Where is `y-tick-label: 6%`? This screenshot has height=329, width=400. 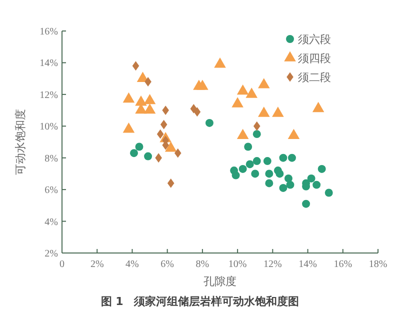 y-tick-label: 6% is located at coordinates (51, 190).